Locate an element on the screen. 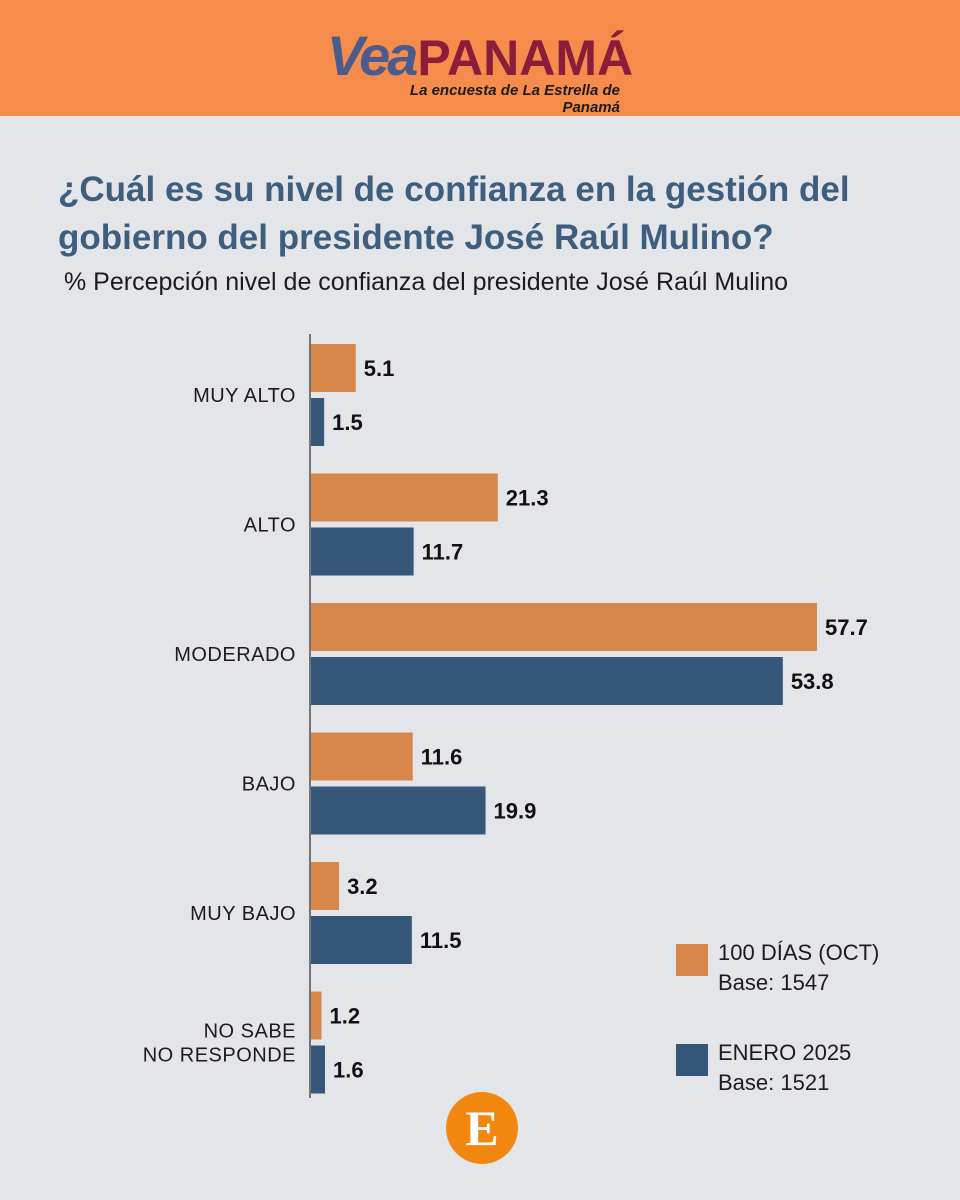  brand-logo: VeaPANAMÁ is located at coordinates (480, 57).